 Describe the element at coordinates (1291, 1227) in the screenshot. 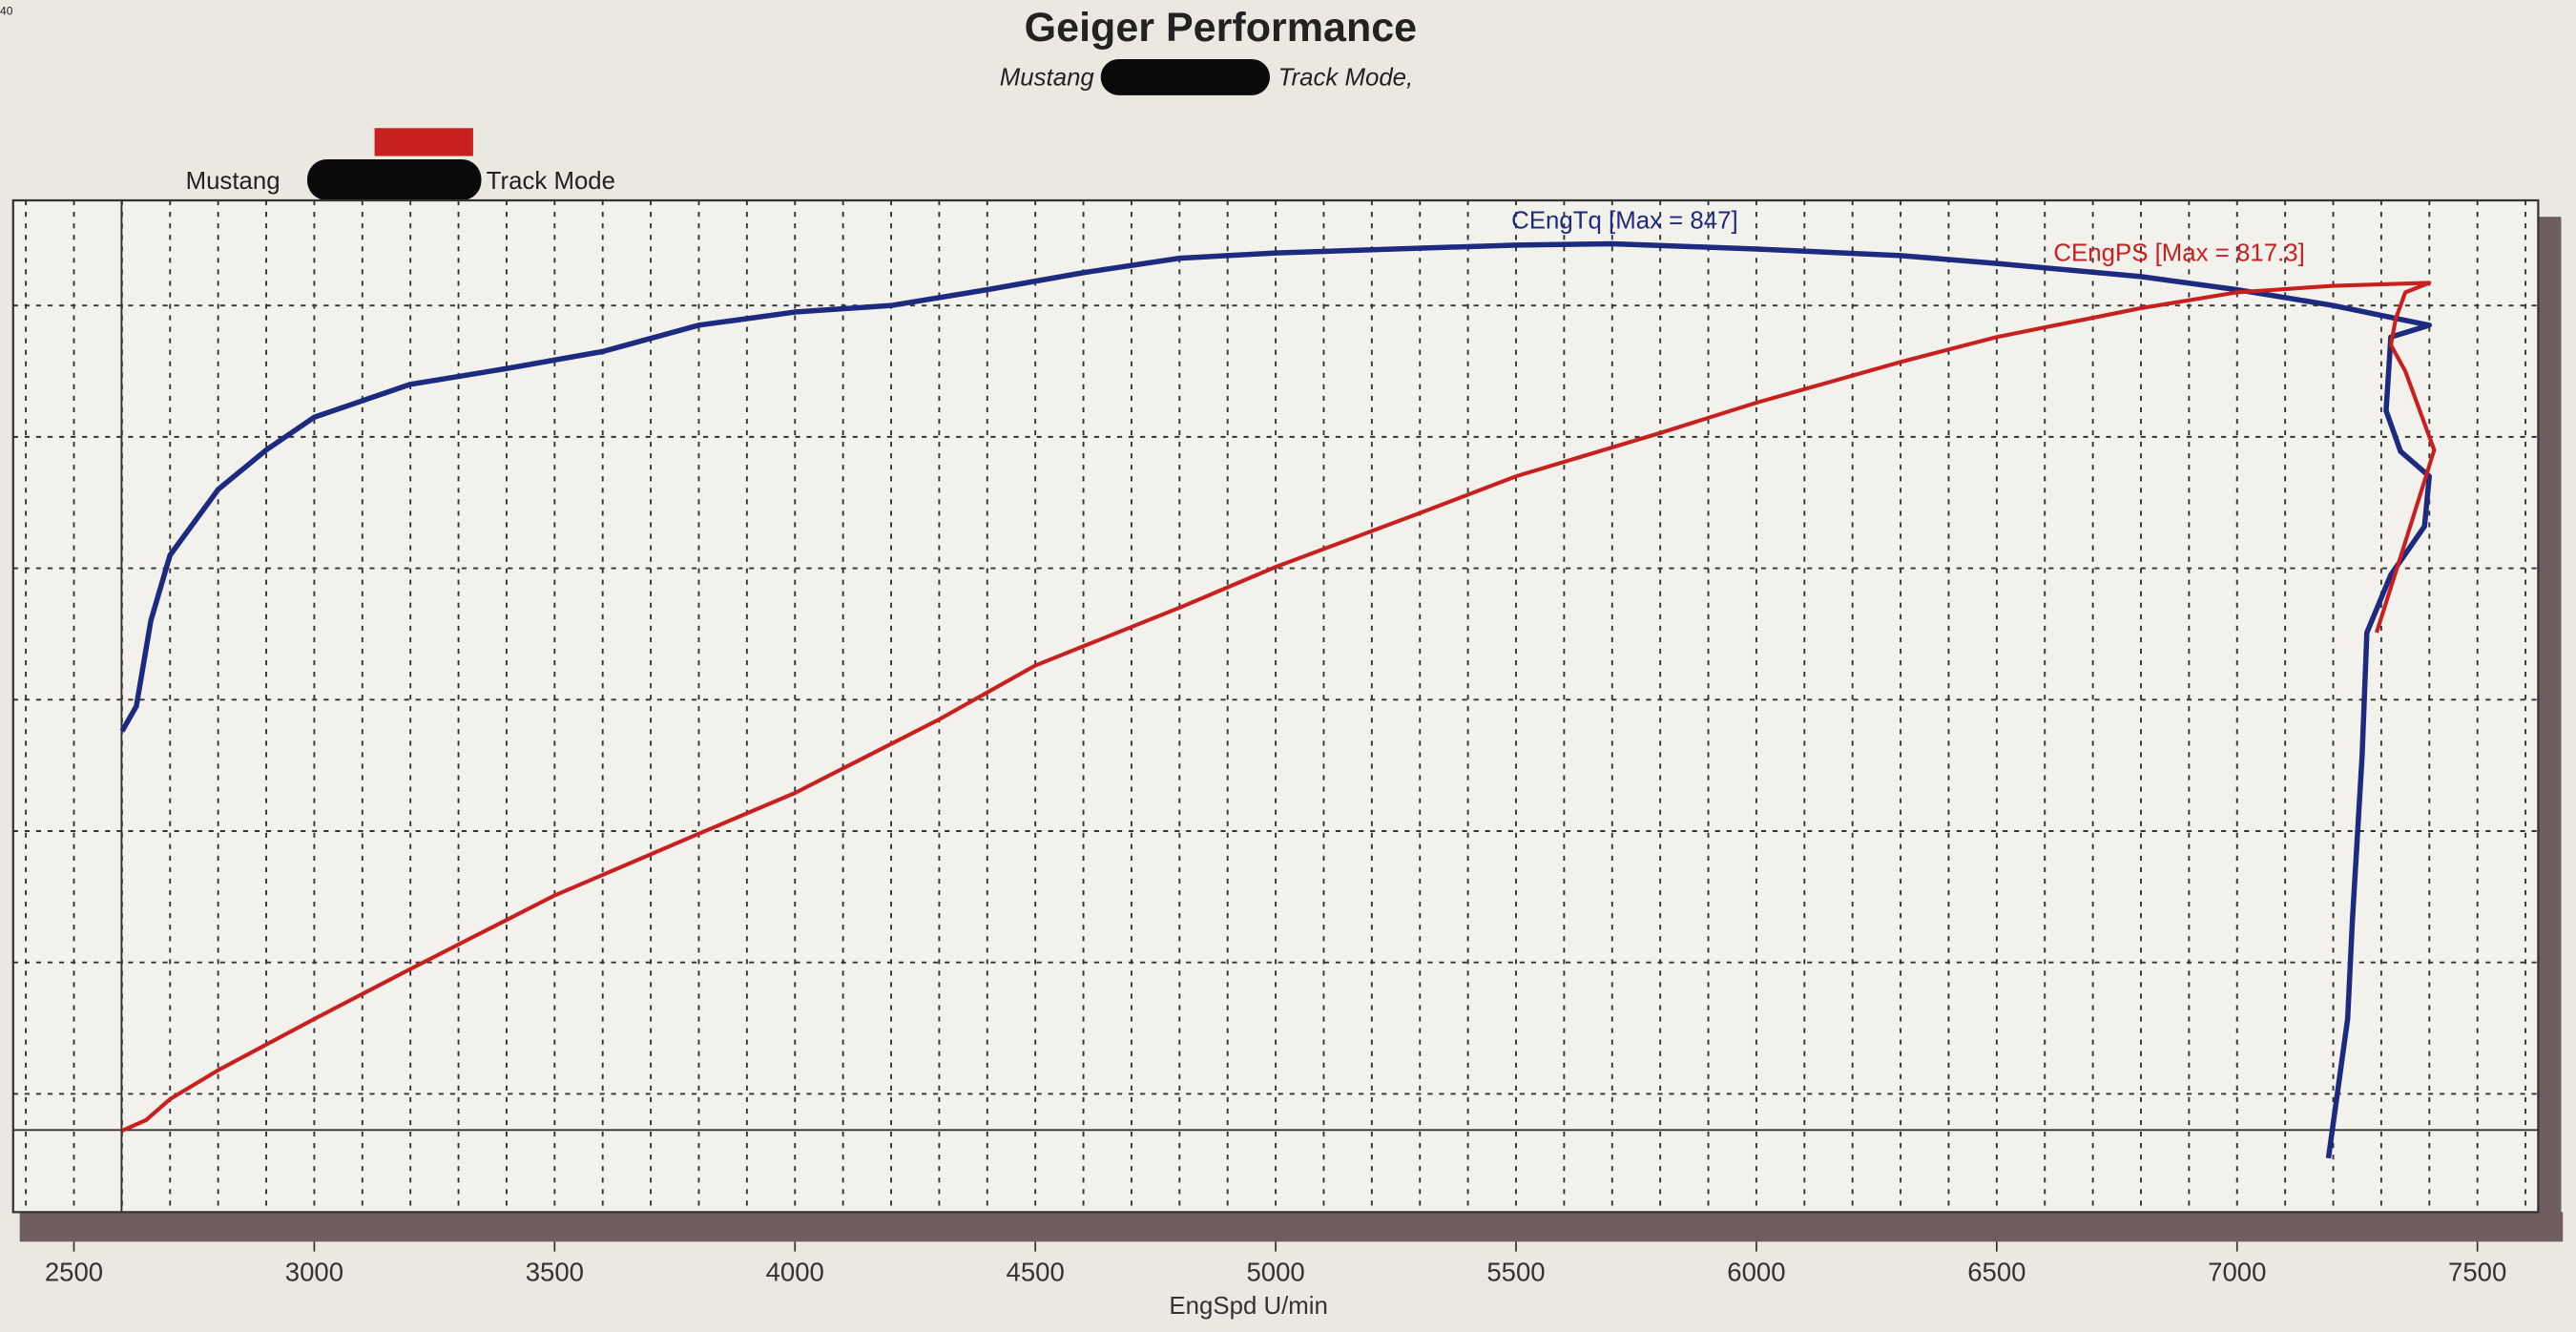

I see `plot-shadow-bottom` at that location.